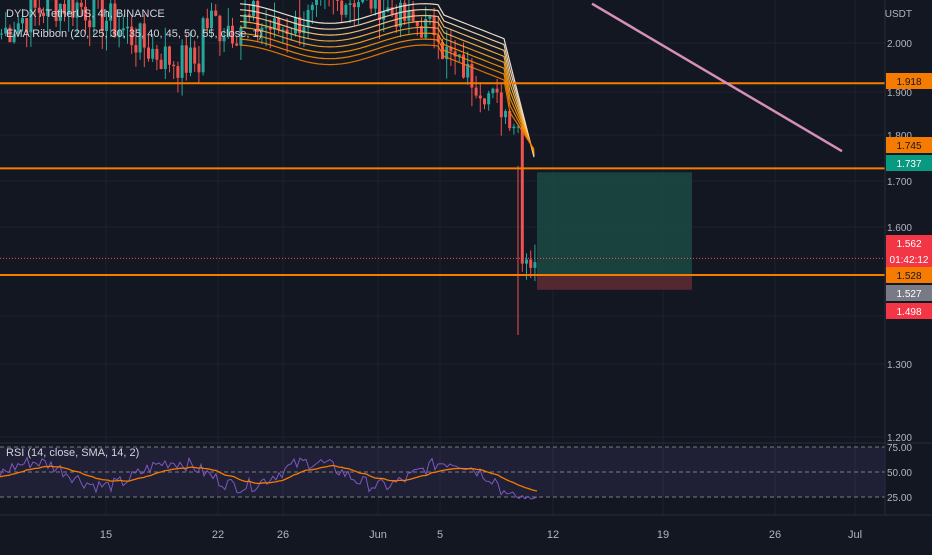 The image size is (932, 555). Describe the element at coordinates (614, 282) in the screenshot. I see `stop-zone` at that location.